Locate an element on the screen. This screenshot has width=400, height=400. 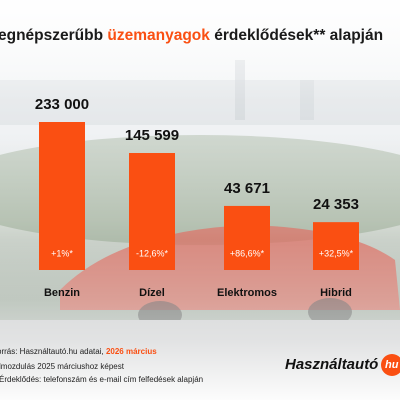
change-label: +86,6%* is located at coordinates (247, 253).